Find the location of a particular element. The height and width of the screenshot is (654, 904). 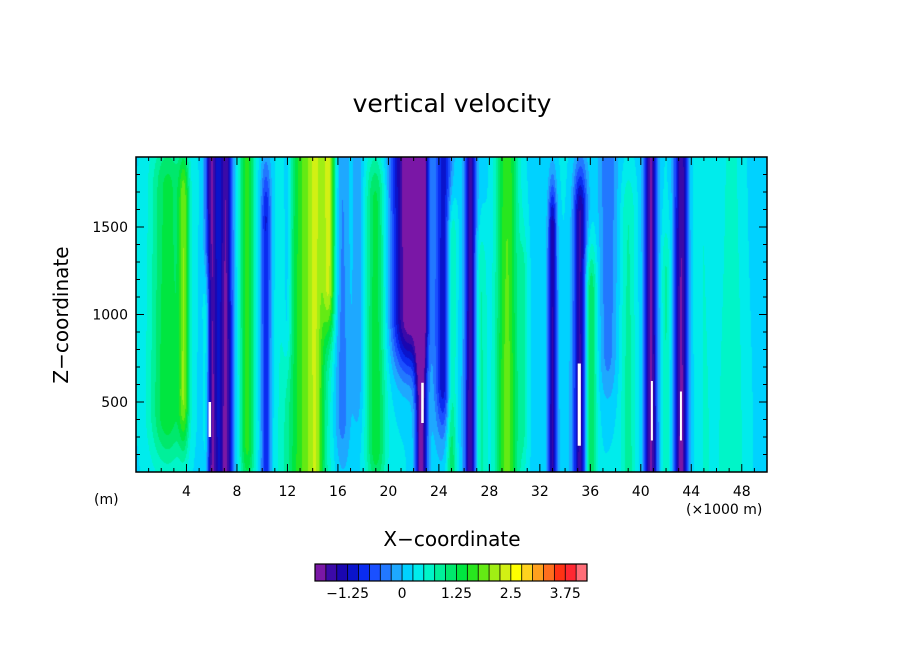

y-axis-label: Z−coordinate is located at coordinates (61, 314).